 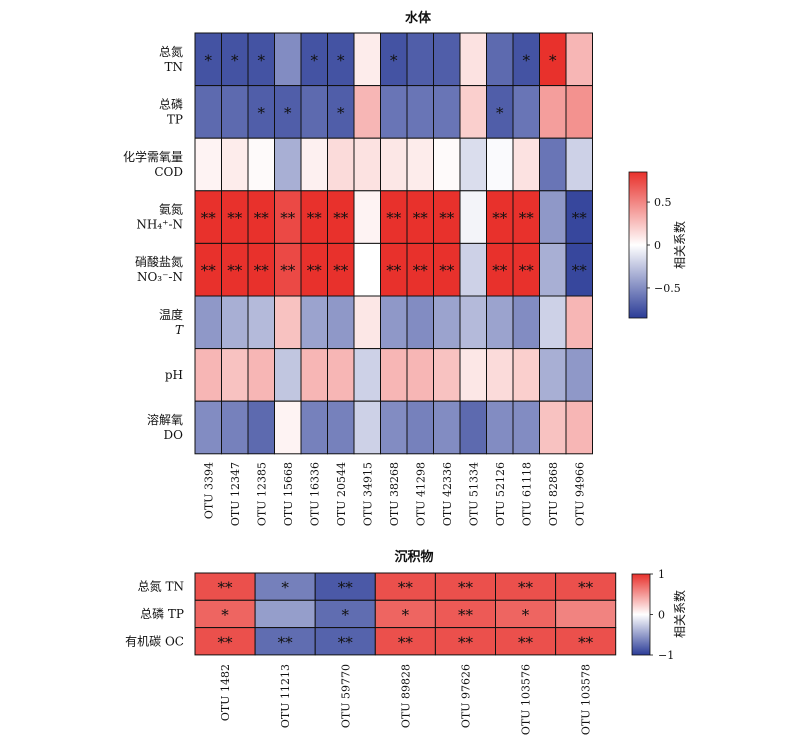 What do you see at coordinates (208, 375) in the screenshot?
I see `water-cell-r7-c1` at bounding box center [208, 375].